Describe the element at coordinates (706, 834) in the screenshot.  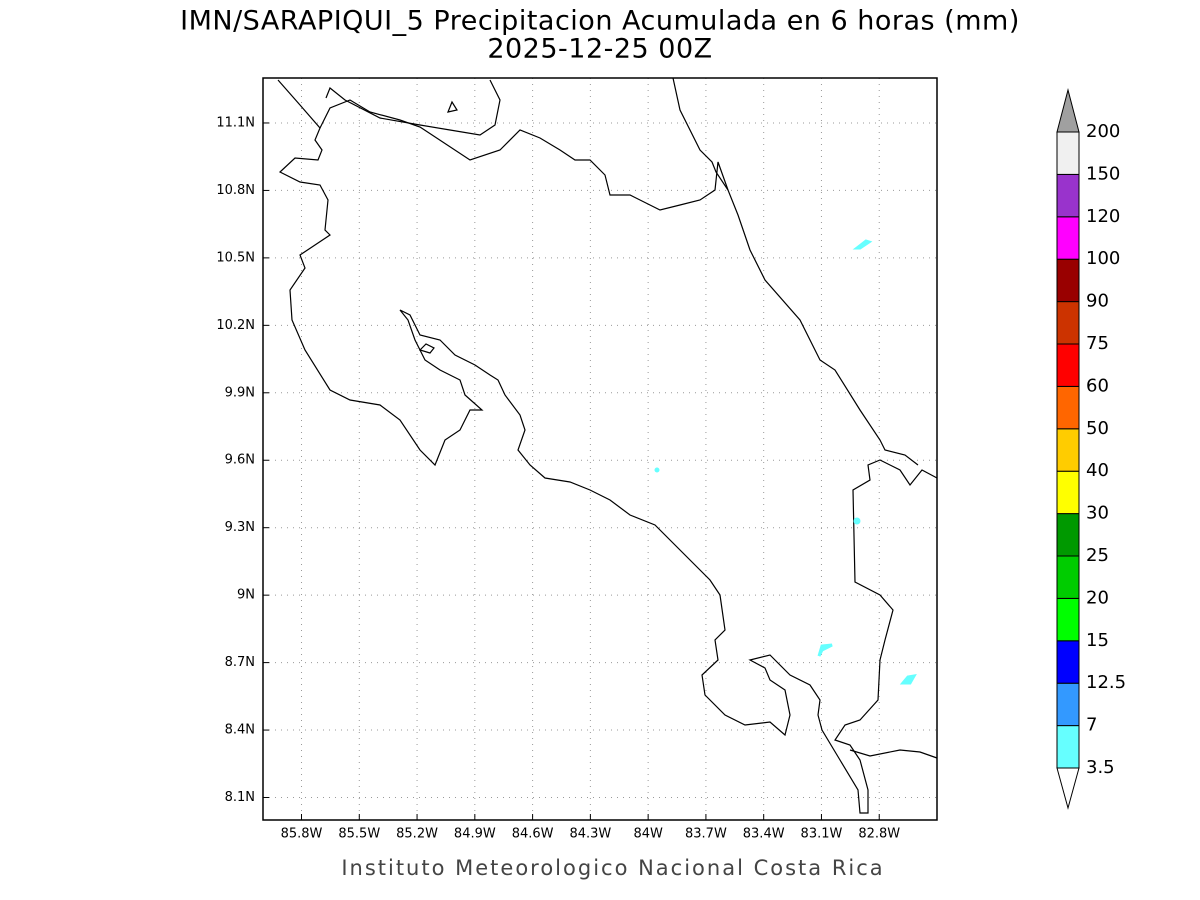
I see `x-tick-label: 83.7W` at that location.